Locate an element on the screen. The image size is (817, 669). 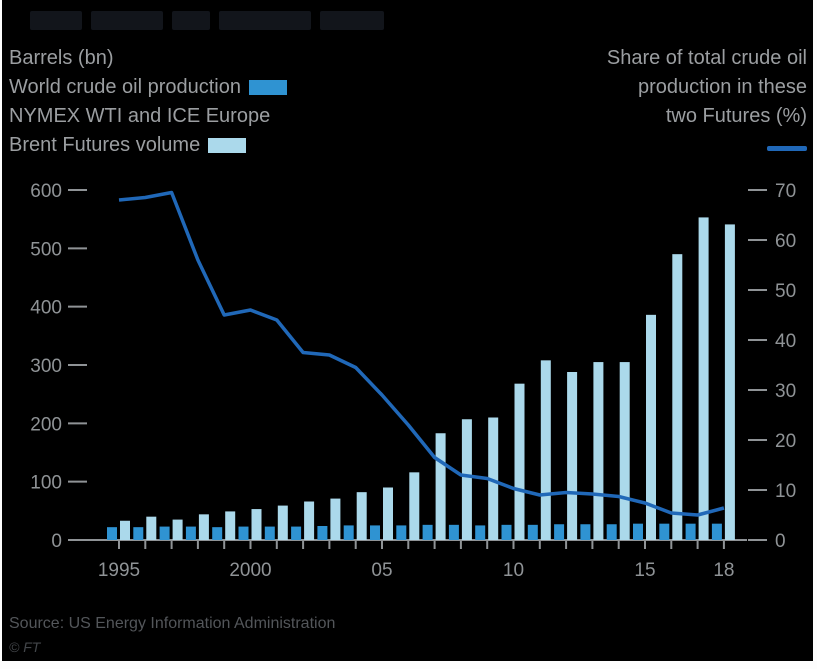
svg-text: 50 is located at coordinates (785, 291).